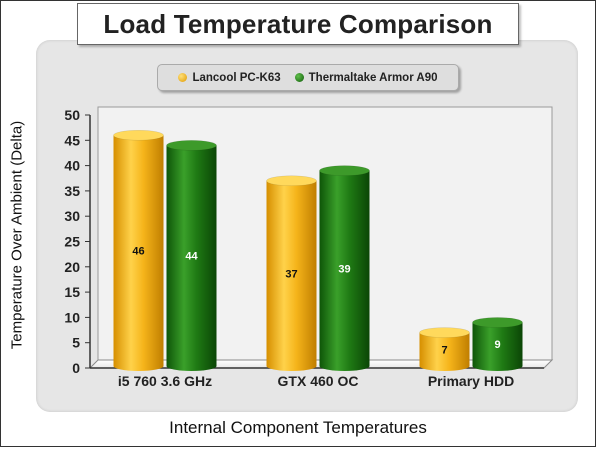  I want to click on bar-data-label: 7, so click(444, 350).